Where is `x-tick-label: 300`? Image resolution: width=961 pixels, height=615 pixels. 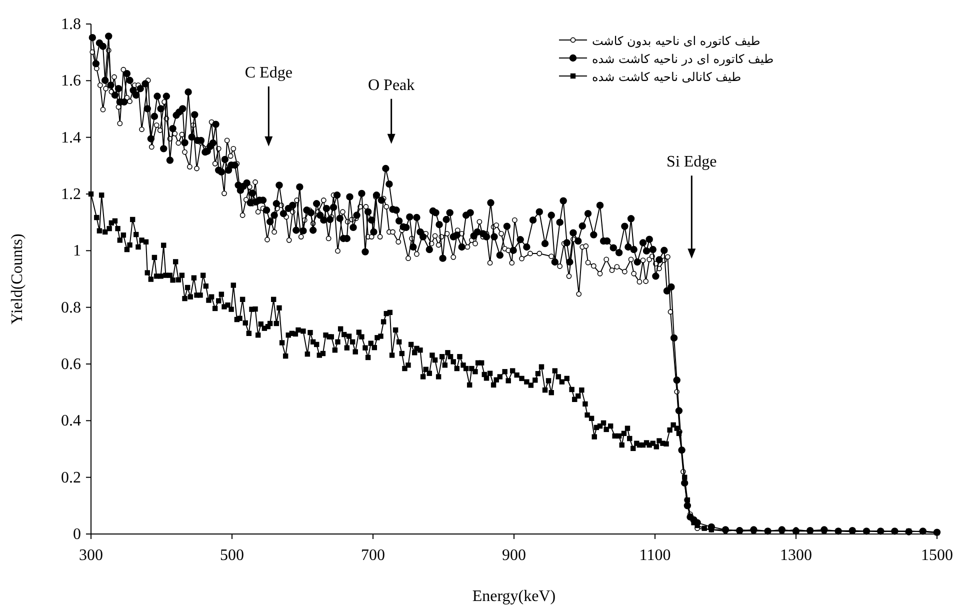
x-tick-label: 300 is located at coordinates (91, 555).